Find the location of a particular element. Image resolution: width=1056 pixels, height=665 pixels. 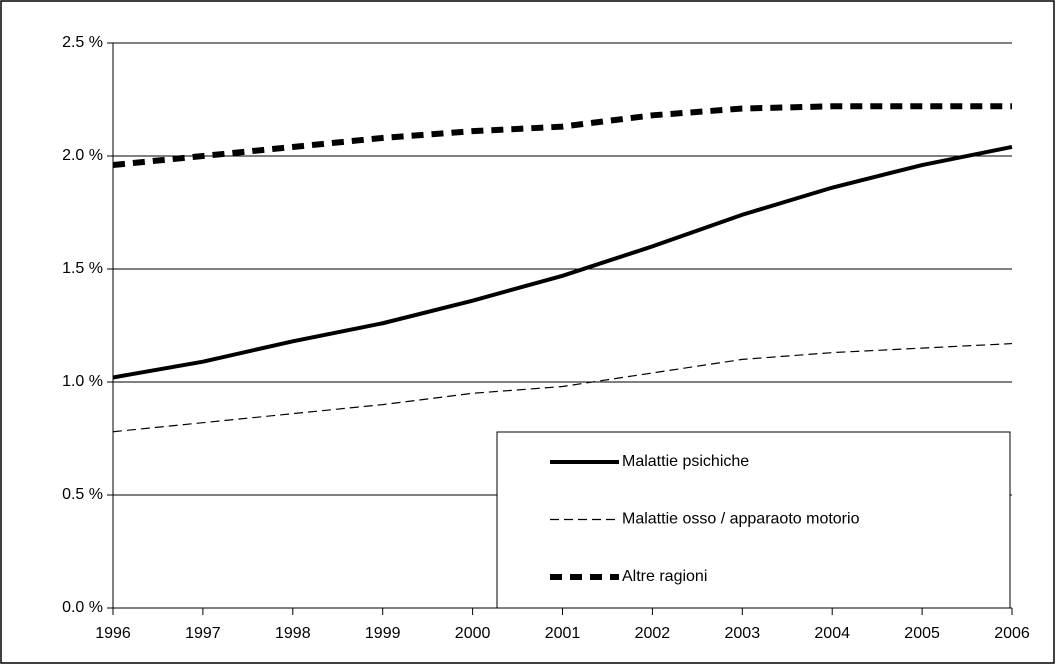

y-tick-label: 1.0 % is located at coordinates (82, 381).